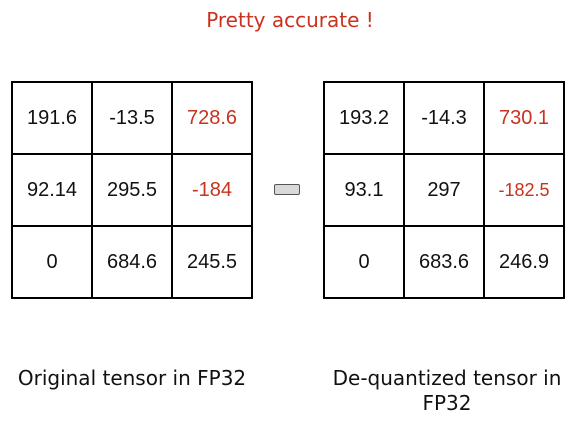  Describe the element at coordinates (524, 262) in the screenshot. I see `matrix-cell: 246.9` at that location.